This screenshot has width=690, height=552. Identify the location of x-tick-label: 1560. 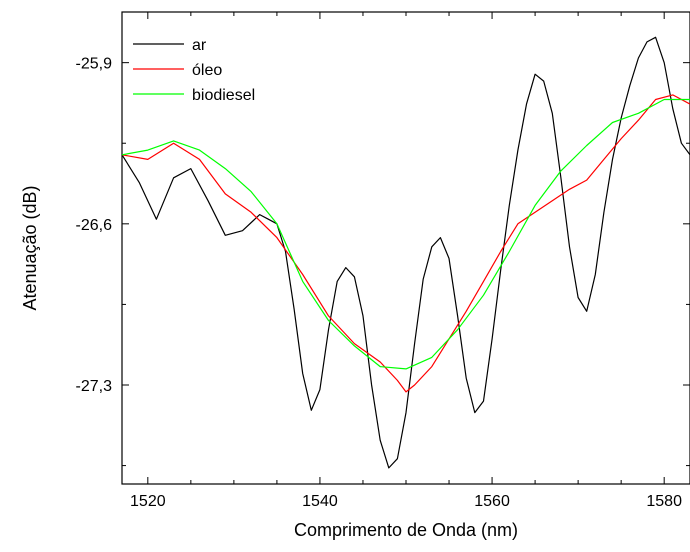
(492, 501).